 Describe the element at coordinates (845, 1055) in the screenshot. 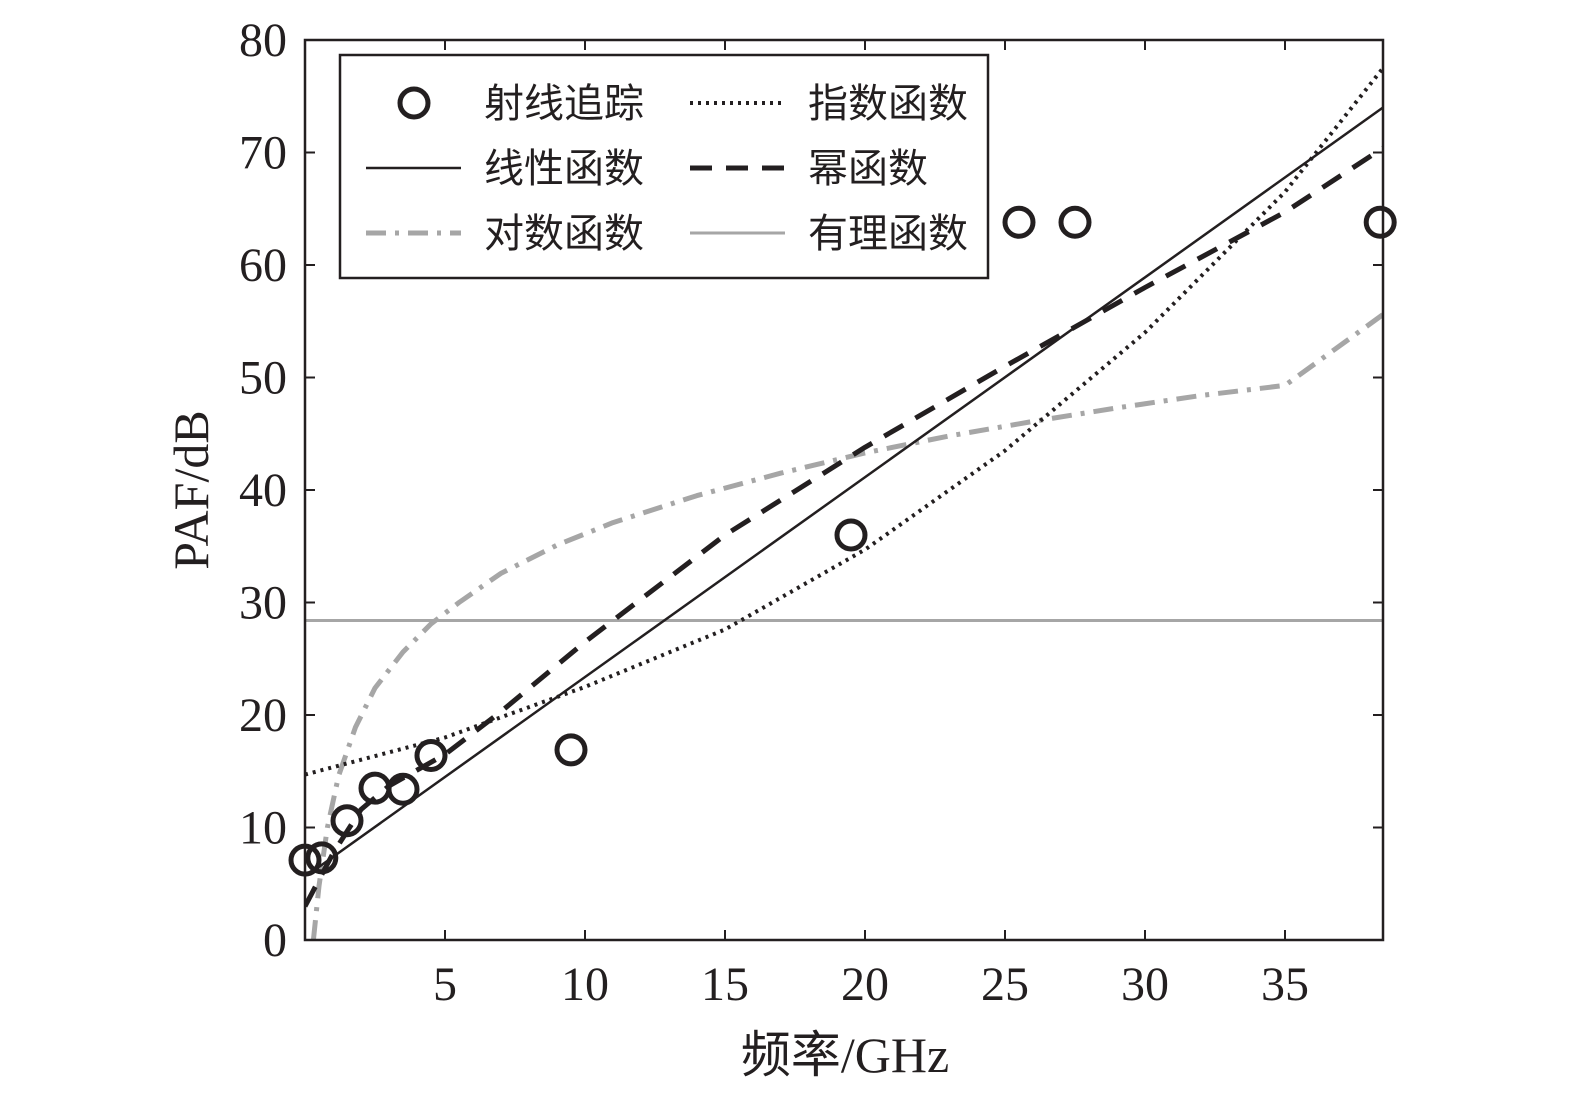

I see `x-axis-title: 频率/GHz` at that location.